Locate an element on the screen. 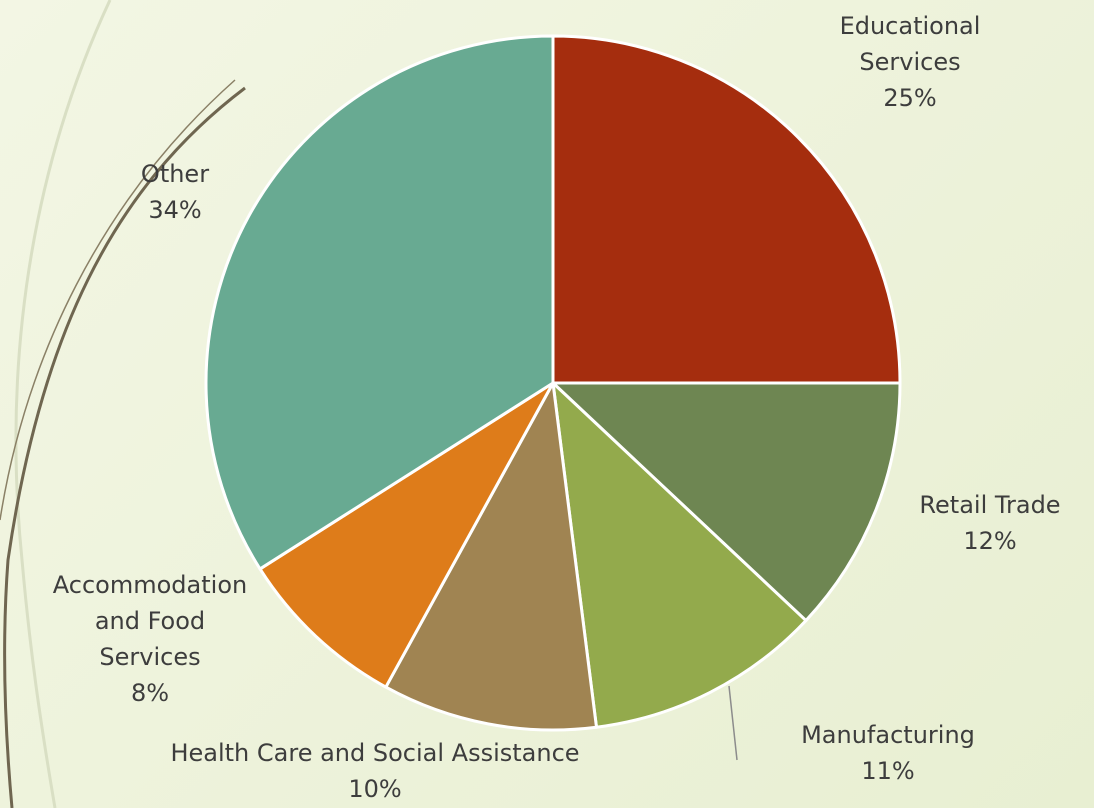  label-accommodation-line2: and Food is located at coordinates (150, 621).